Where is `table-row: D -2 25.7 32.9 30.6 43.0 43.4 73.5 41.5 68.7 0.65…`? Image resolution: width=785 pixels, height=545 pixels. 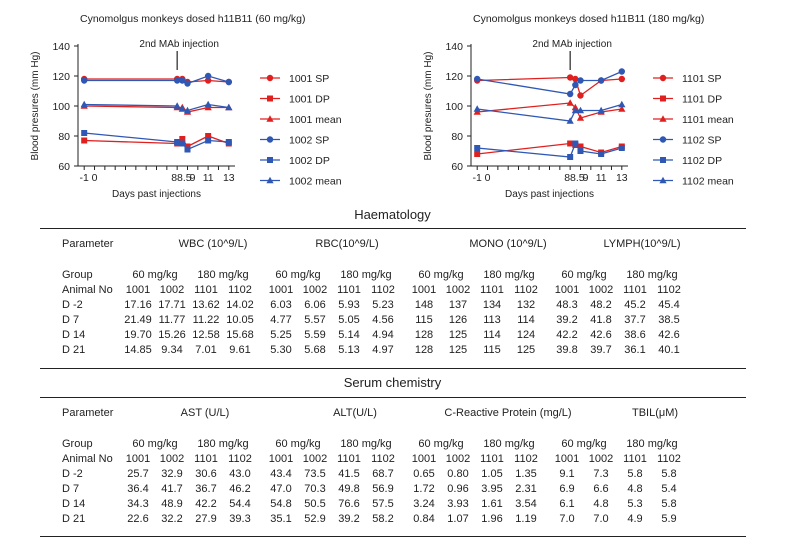
table-row: D -2 25.7 32.9 30.6 43.0 43.4 73.5 41.5 68.7 0.65… is located at coordinates (393, 475).